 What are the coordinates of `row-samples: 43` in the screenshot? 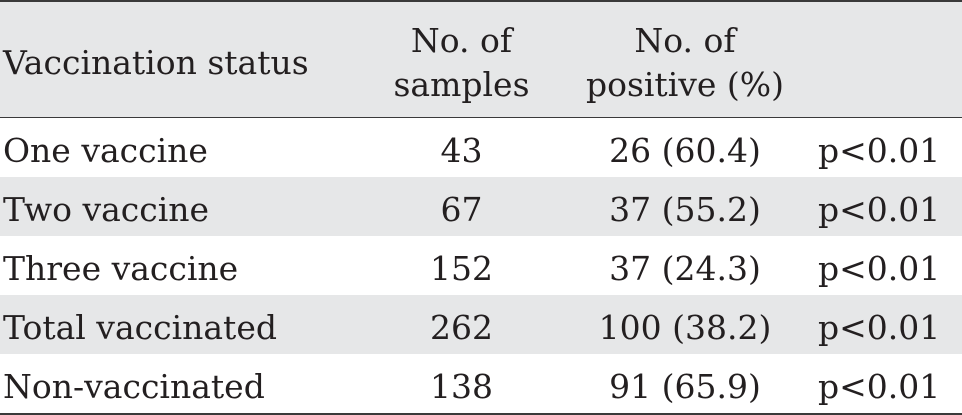 It's located at (461, 150).